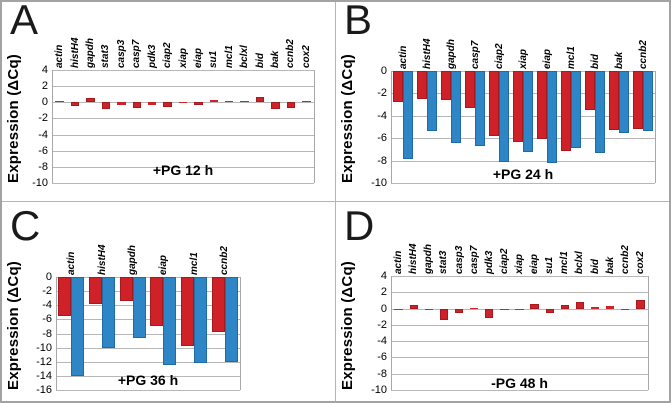 This screenshot has width=671, height=403. I want to click on y-tick-label: -4, so click(382, 116).